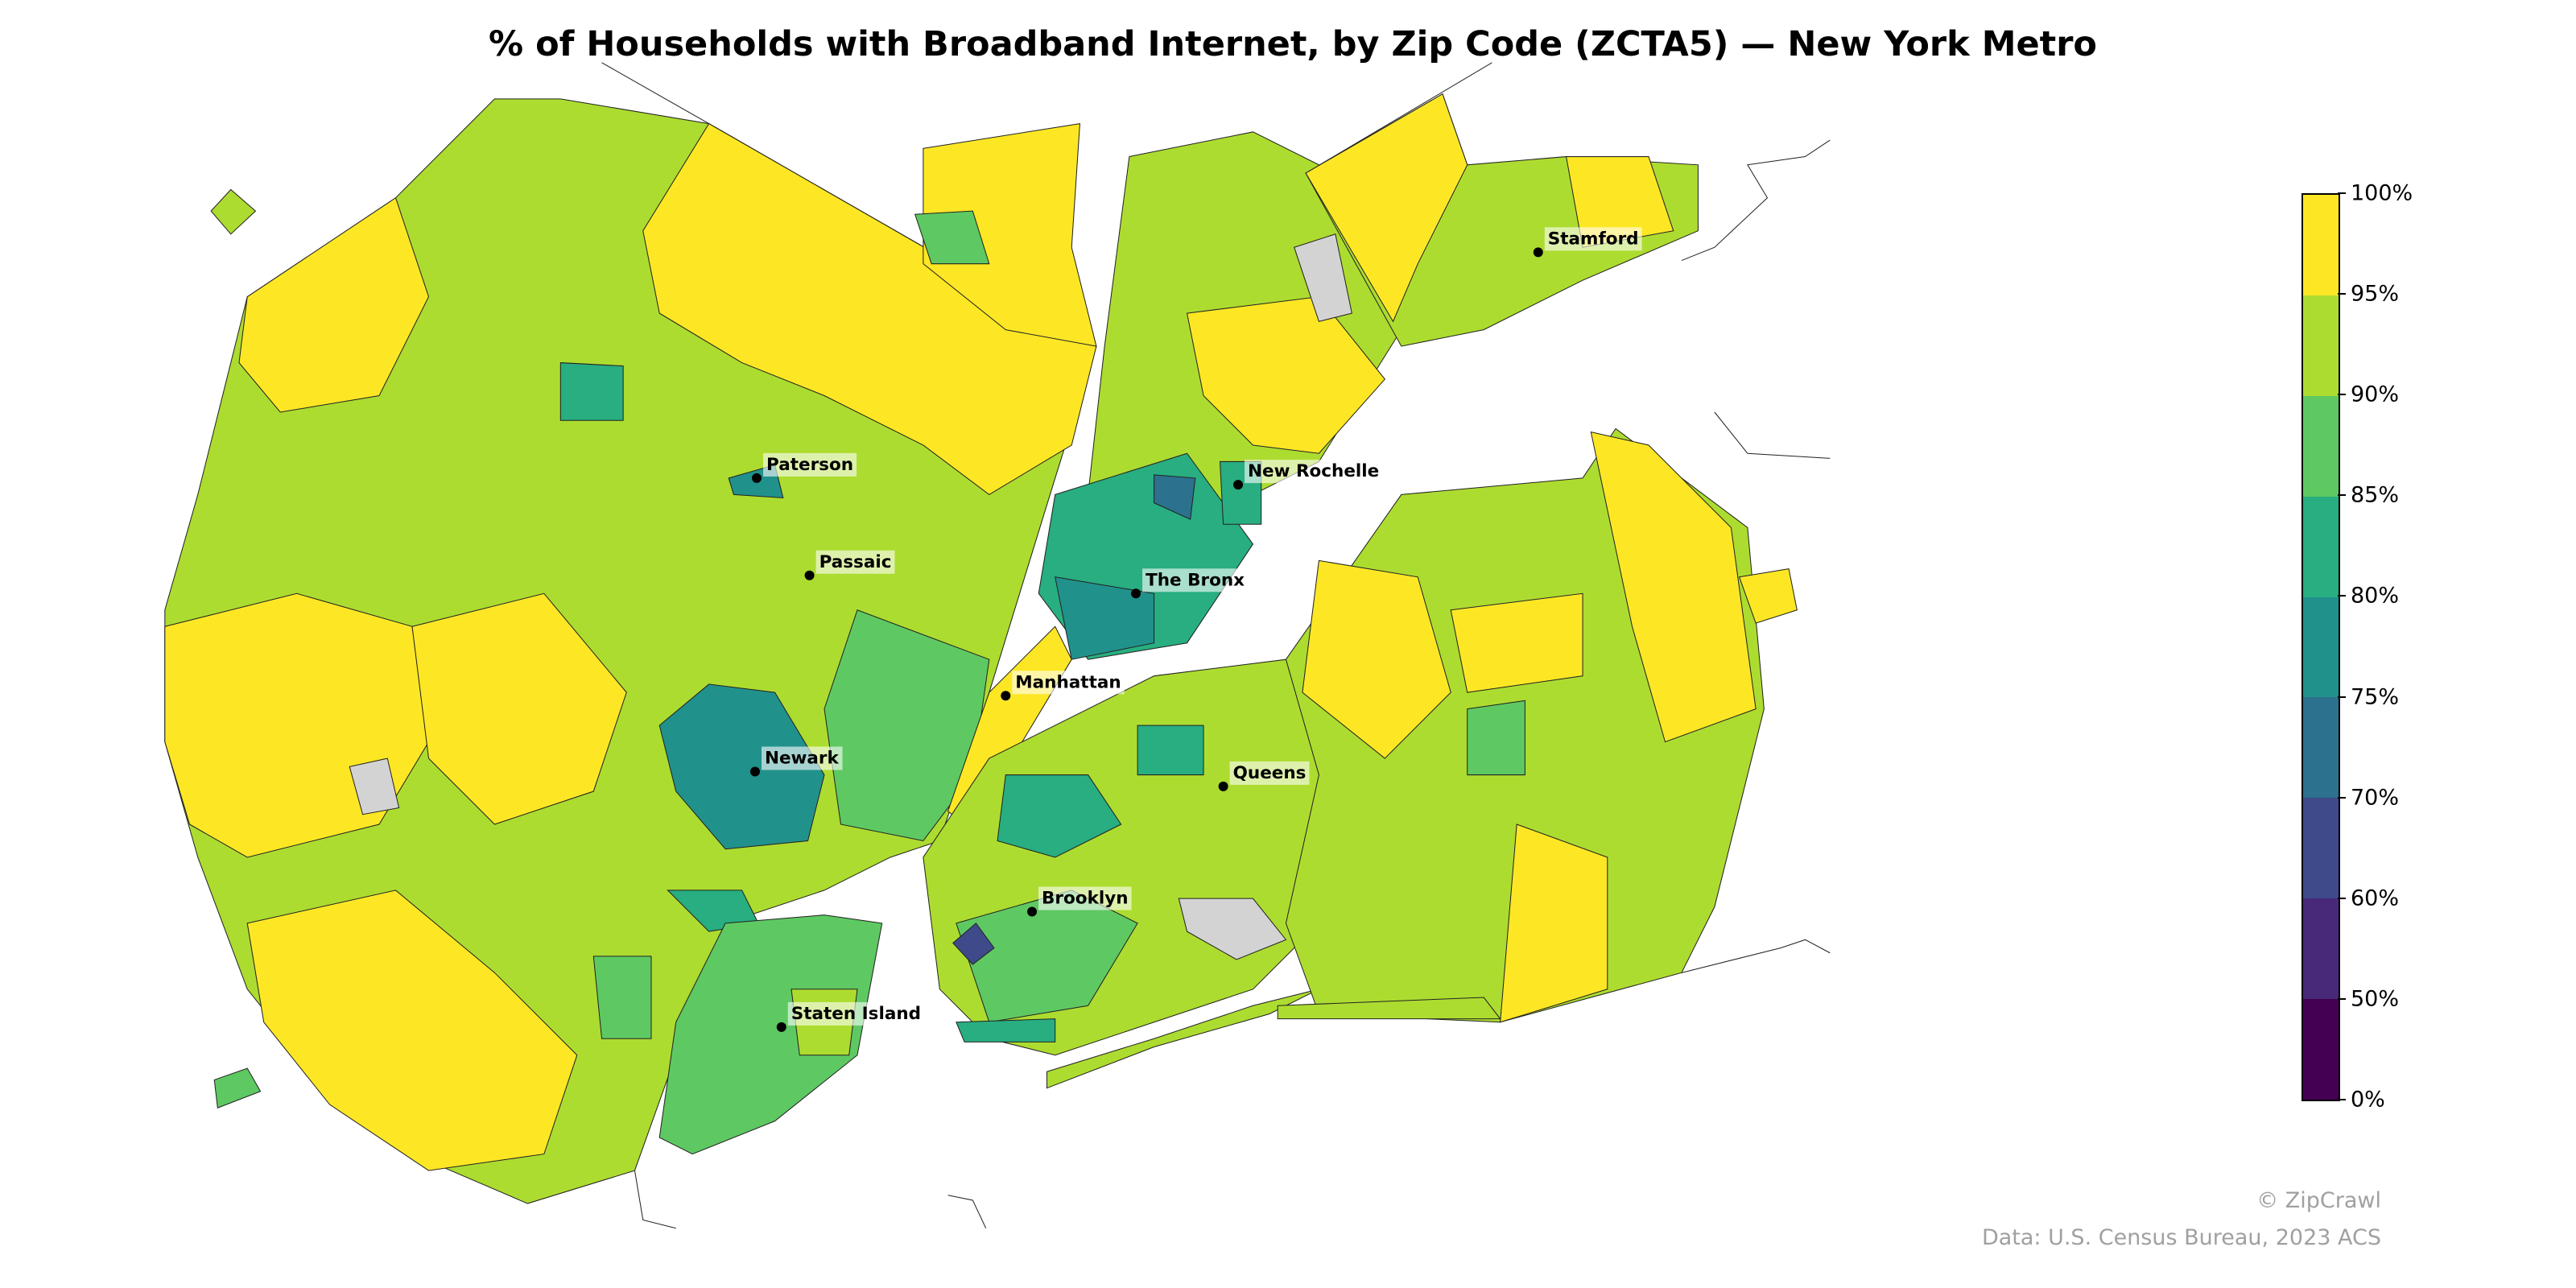 This screenshot has width=2576, height=1288. Describe the element at coordinates (2375, 294) in the screenshot. I see `colorbar-tick-label: 95%` at that location.